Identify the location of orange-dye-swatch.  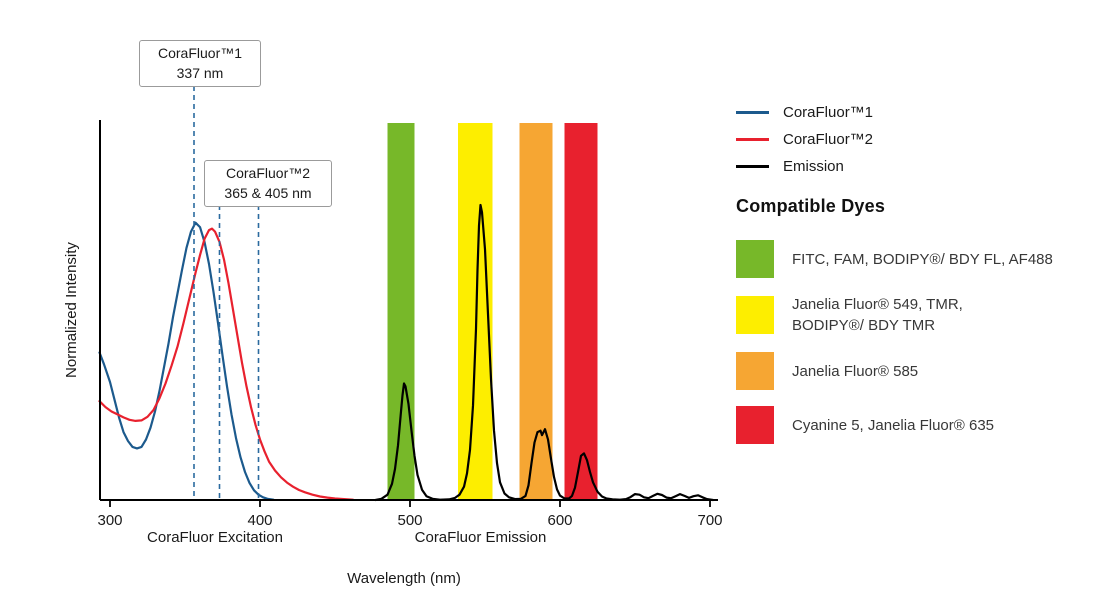
(755, 371).